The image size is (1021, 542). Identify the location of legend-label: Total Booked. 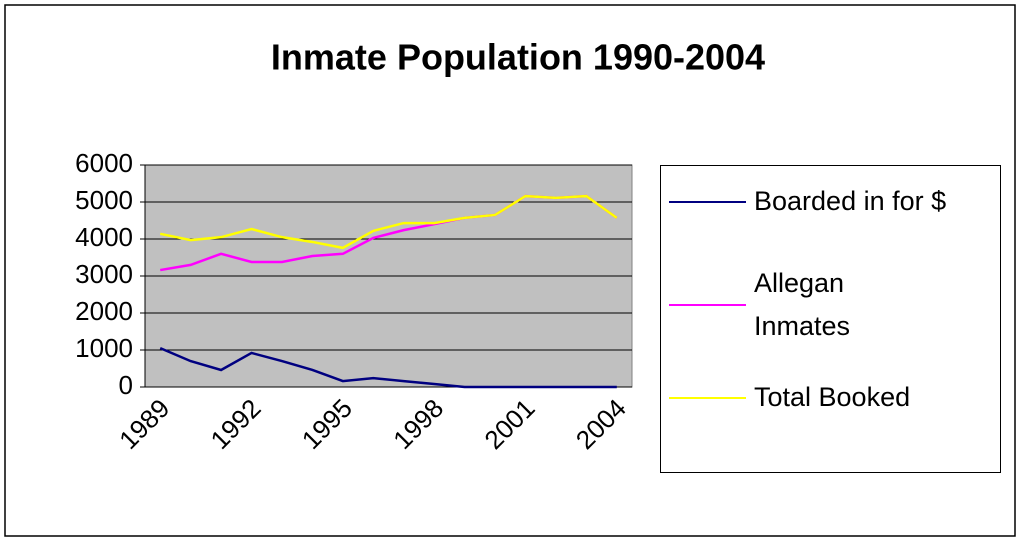
(832, 397).